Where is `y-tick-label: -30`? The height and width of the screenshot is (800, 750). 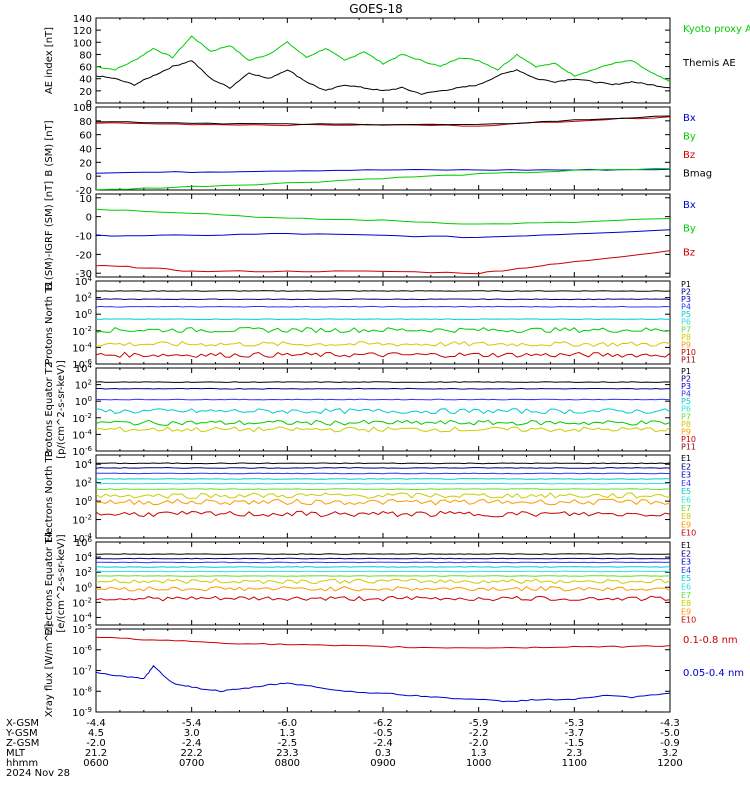
y-tick-label: -30 is located at coordinates (84, 274).